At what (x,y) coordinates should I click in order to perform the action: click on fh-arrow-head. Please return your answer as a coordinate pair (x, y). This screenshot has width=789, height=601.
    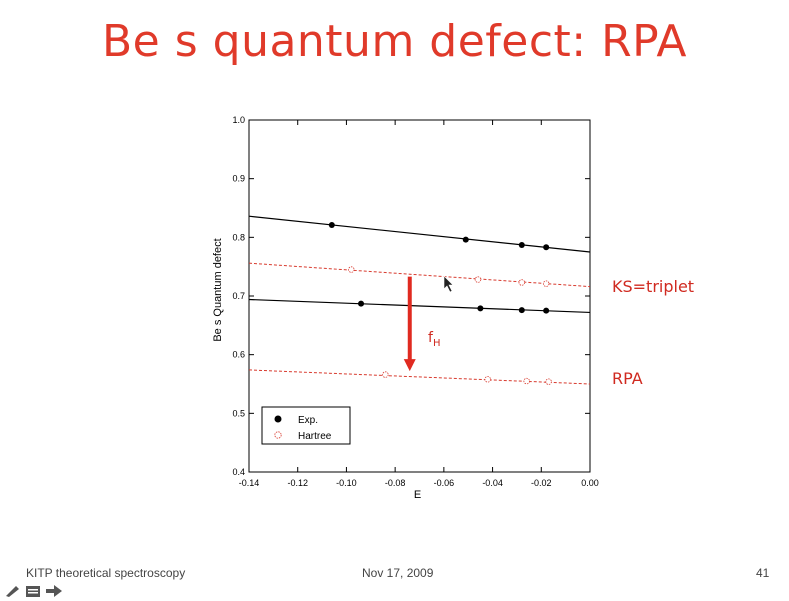
    Looking at the image, I should click on (409, 365).